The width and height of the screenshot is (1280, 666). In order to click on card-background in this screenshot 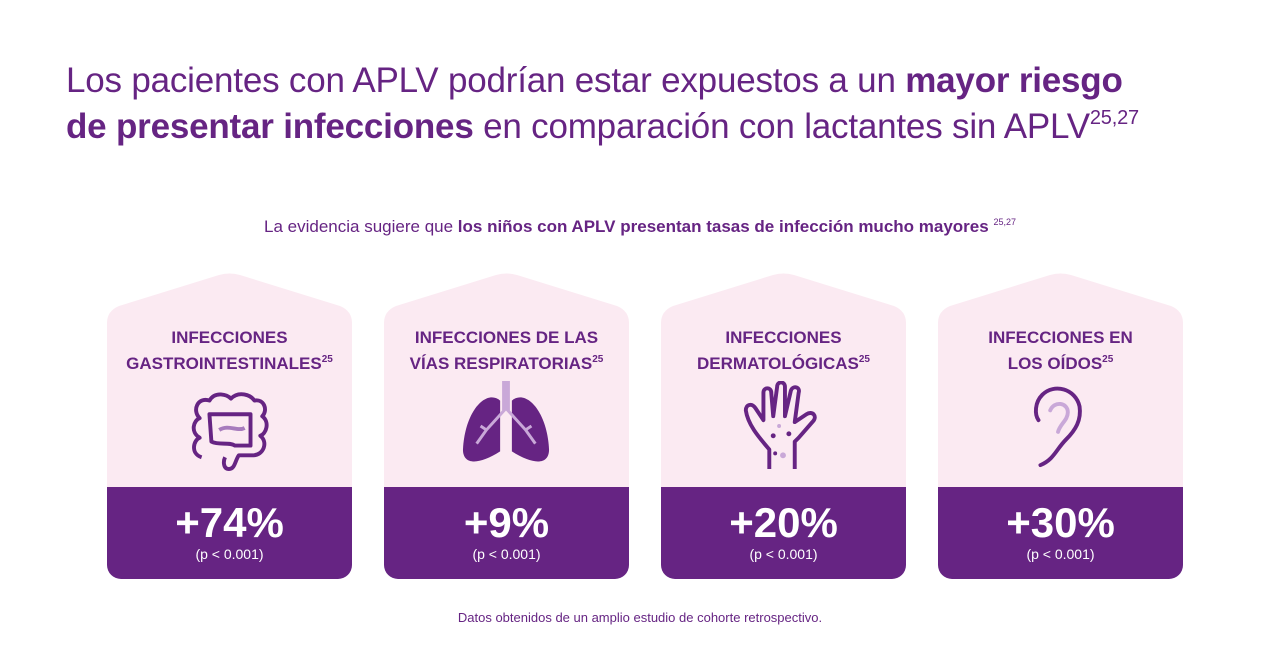, I will do `click(229, 388)`.